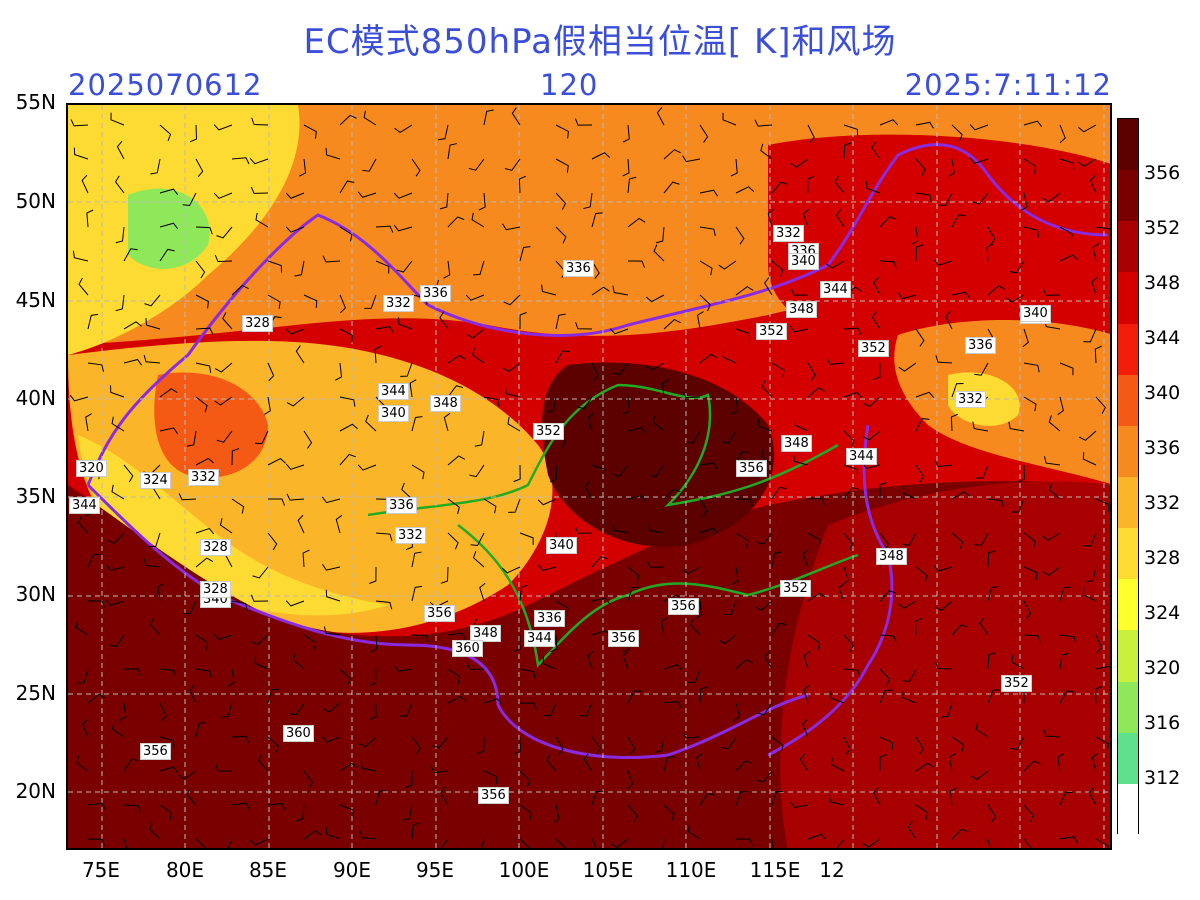 Image resolution: width=1200 pixels, height=900 pixels. What do you see at coordinates (445, 403) in the screenshot?
I see `contour-label-348-b: 348` at bounding box center [445, 403].